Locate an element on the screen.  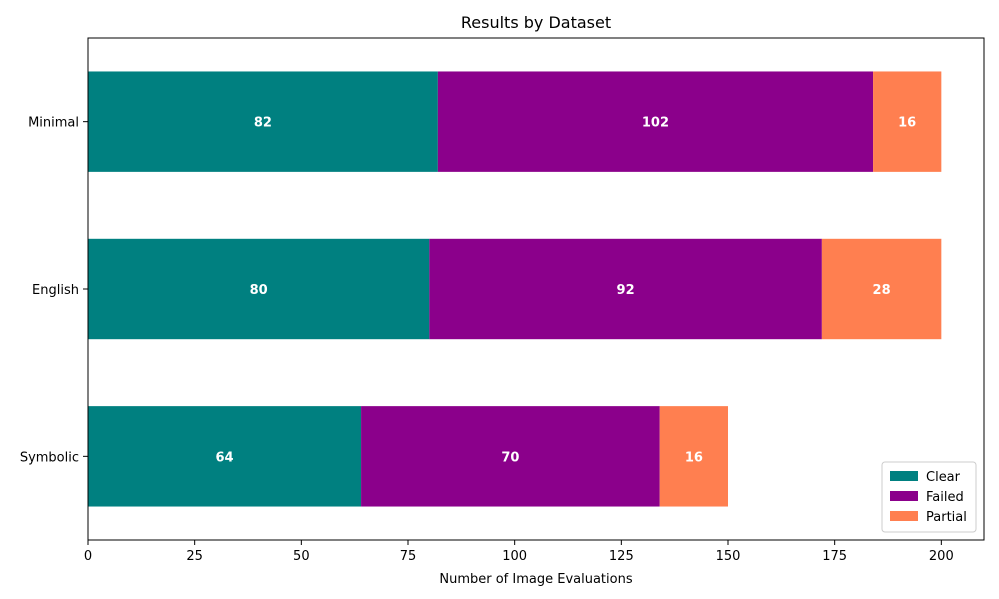
x-tick-label: 100 is located at coordinates (514, 556).